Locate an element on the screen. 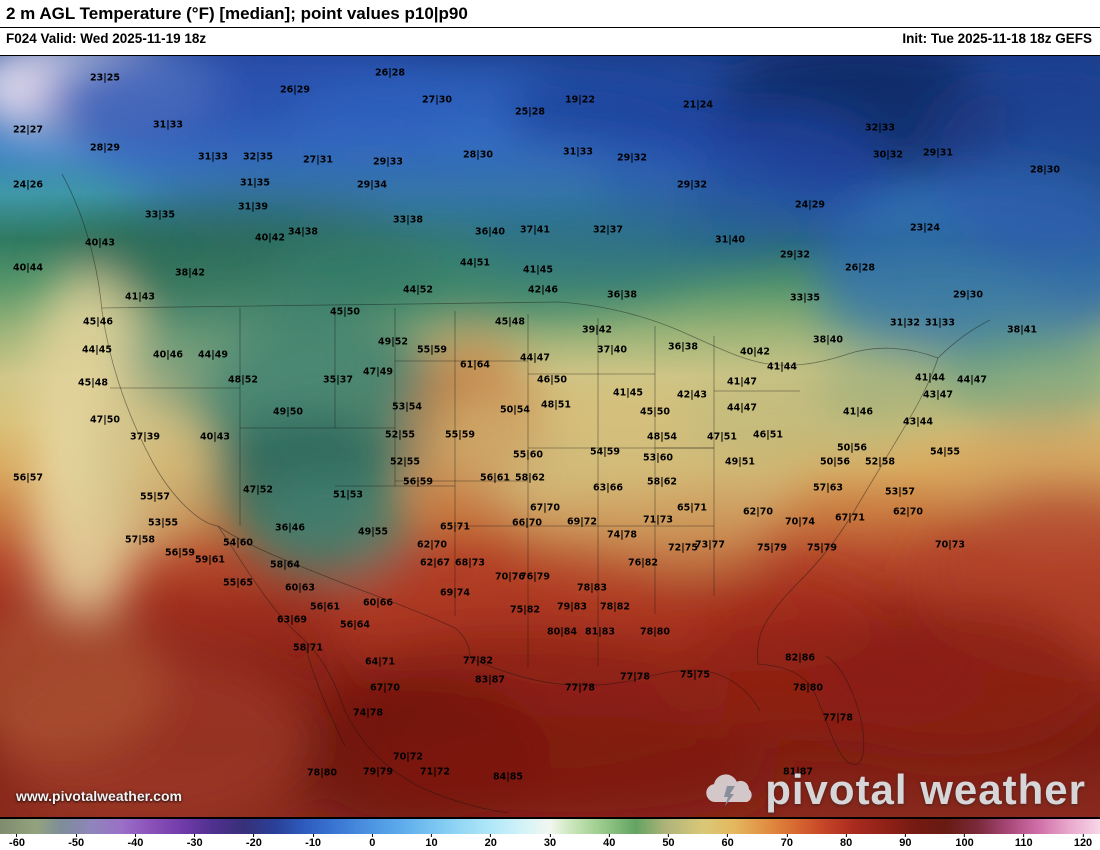 The image size is (1100, 850). colorbar-tick: -30 is located at coordinates (195, 841).